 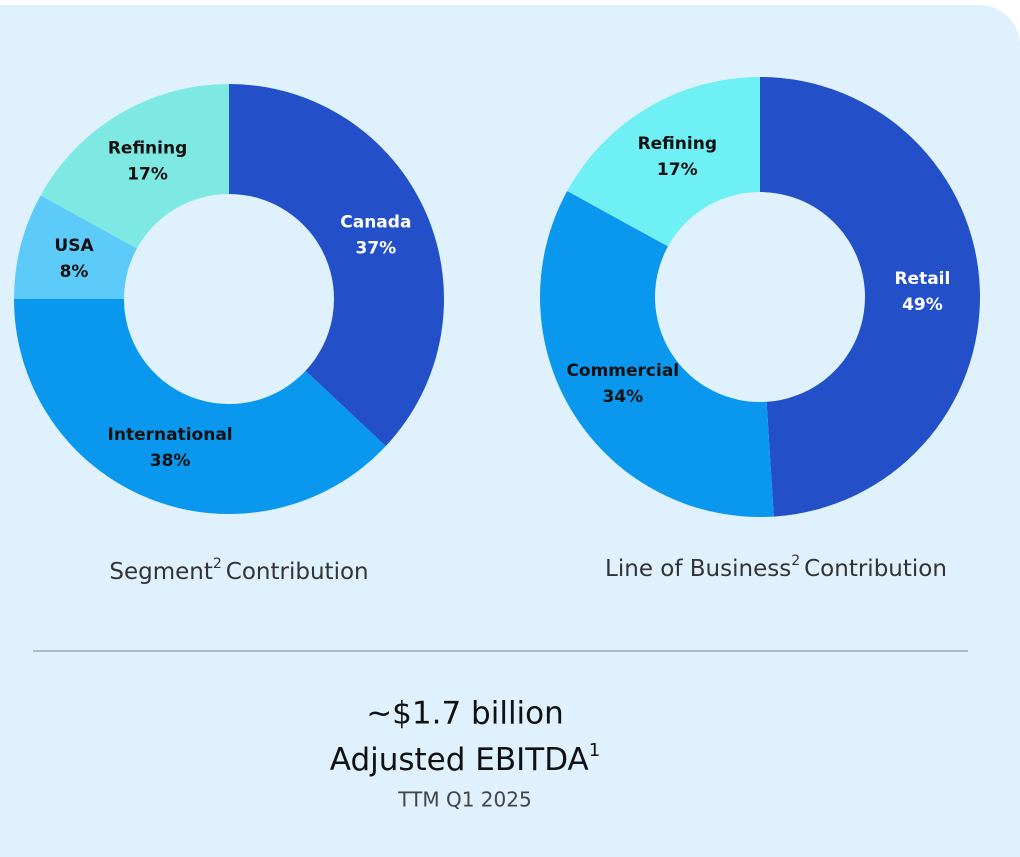 I want to click on caption: Segment2 Contribution, so click(x=238, y=570).